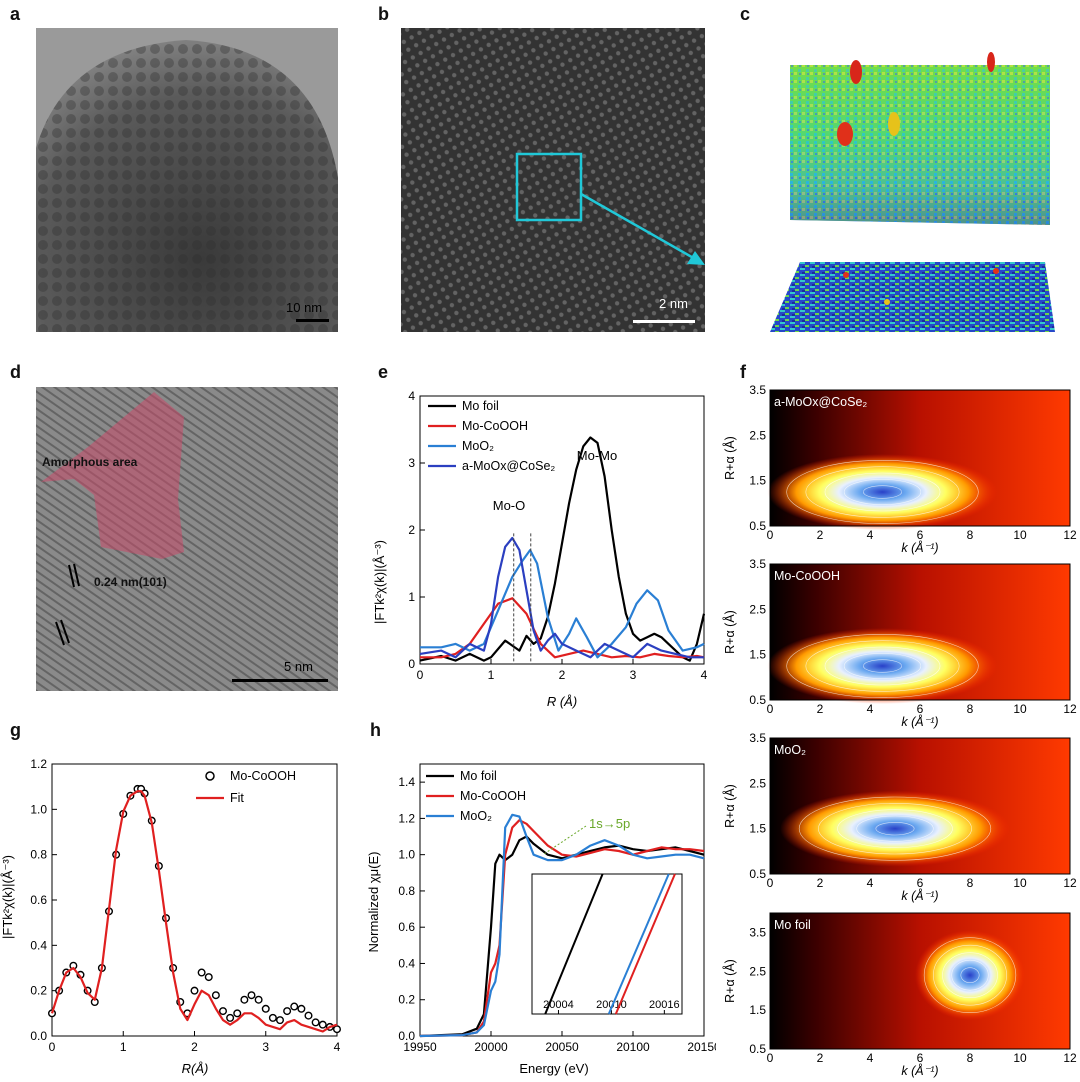 The height and width of the screenshot is (1082, 1080). Describe the element at coordinates (123, 1047) in the screenshot. I see `chart-g-xtick-label: 1` at that location.